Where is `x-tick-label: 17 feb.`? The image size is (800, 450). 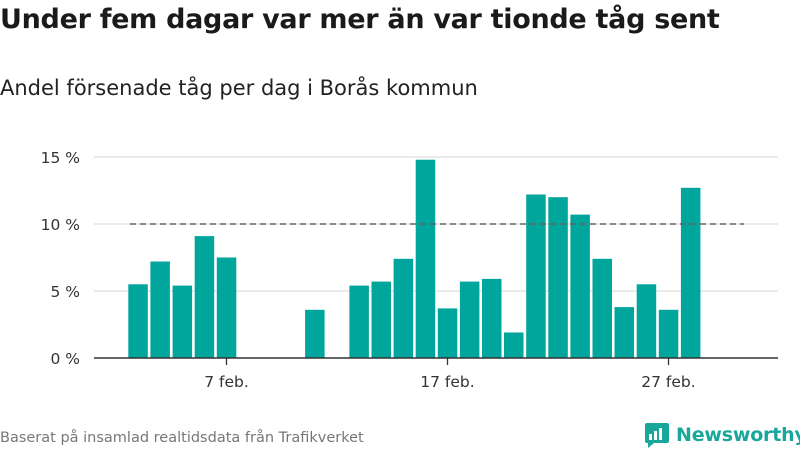
x-tick-label: 17 feb. is located at coordinates (447, 382).